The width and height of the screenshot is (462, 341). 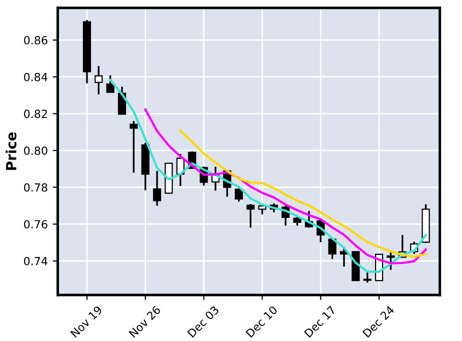 I want to click on x-tick-label: Dec 10, so click(x=261, y=321).